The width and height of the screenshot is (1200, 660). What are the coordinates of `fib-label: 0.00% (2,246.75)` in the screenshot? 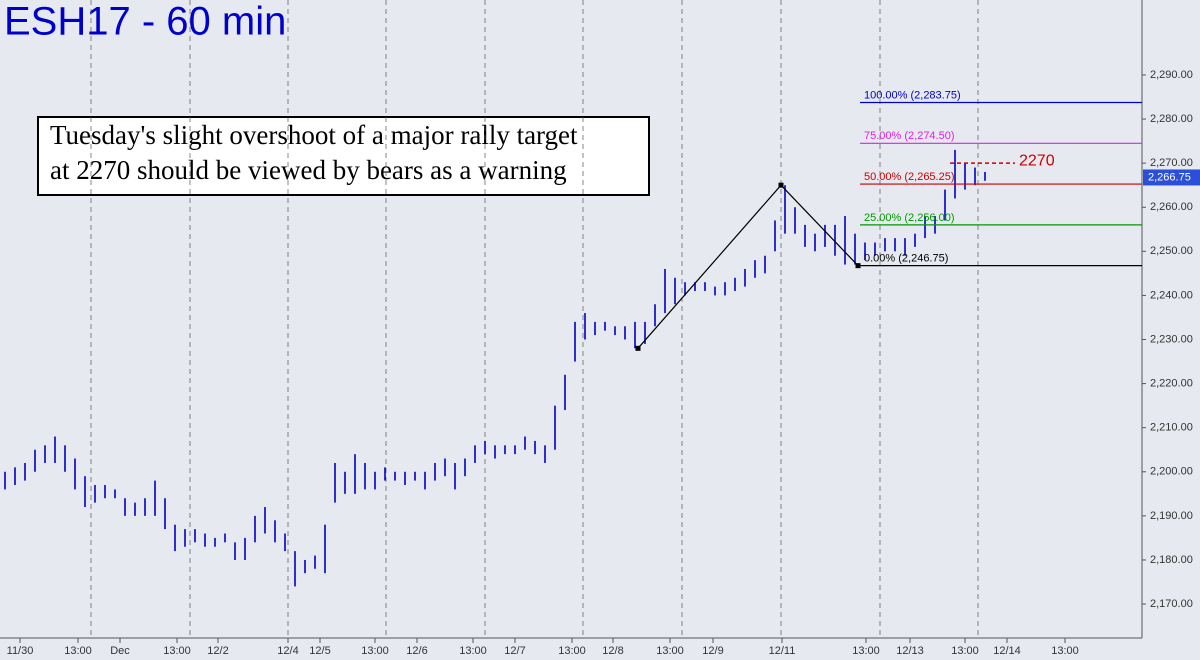 It's located at (906, 259).